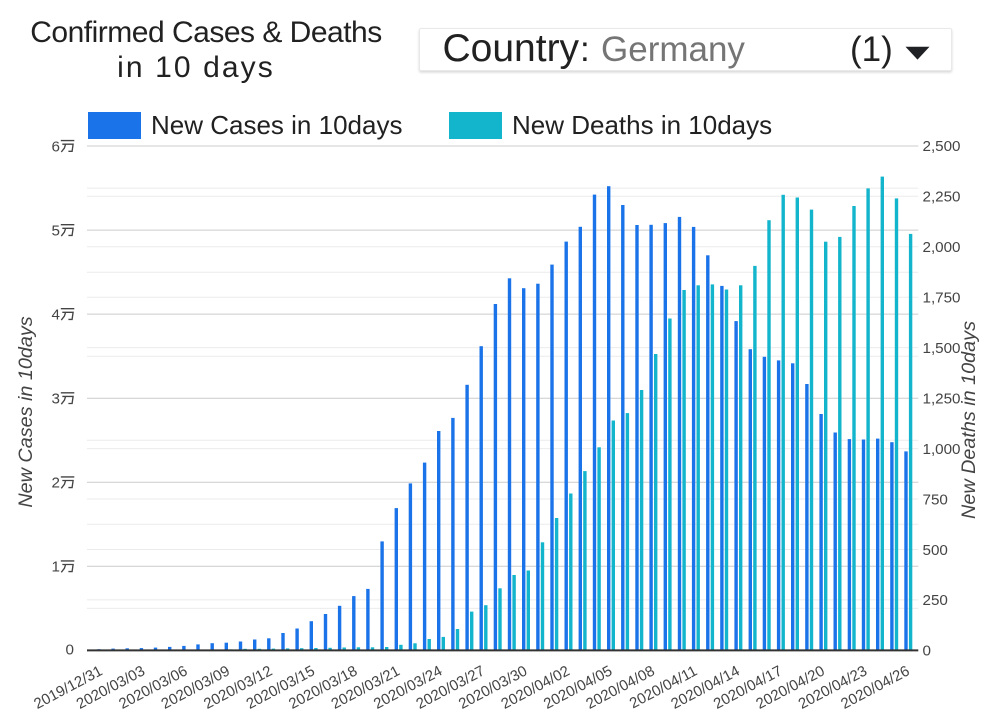  Describe the element at coordinates (56, 230) in the screenshot. I see `svg-text: 5` at that location.